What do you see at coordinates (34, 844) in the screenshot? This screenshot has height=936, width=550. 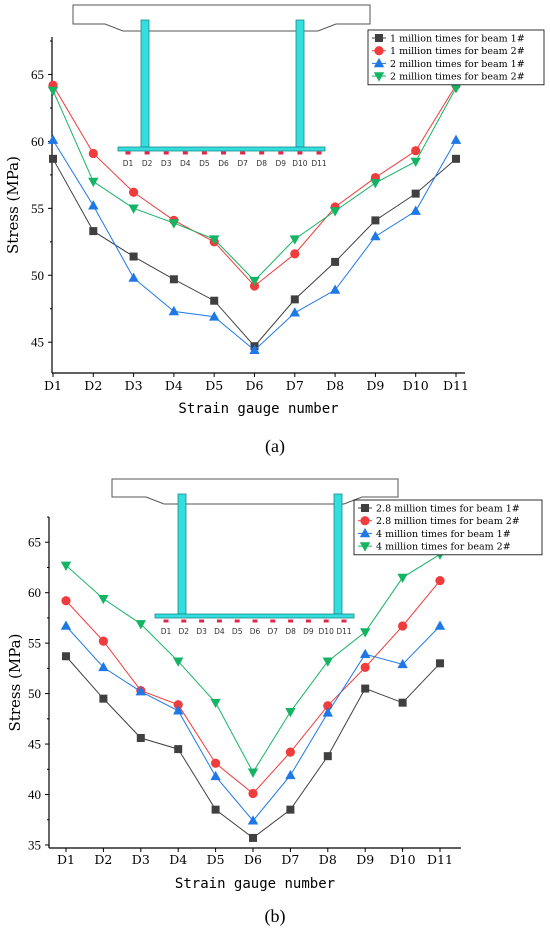 I see `y-tick-label: 35` at bounding box center [34, 844].